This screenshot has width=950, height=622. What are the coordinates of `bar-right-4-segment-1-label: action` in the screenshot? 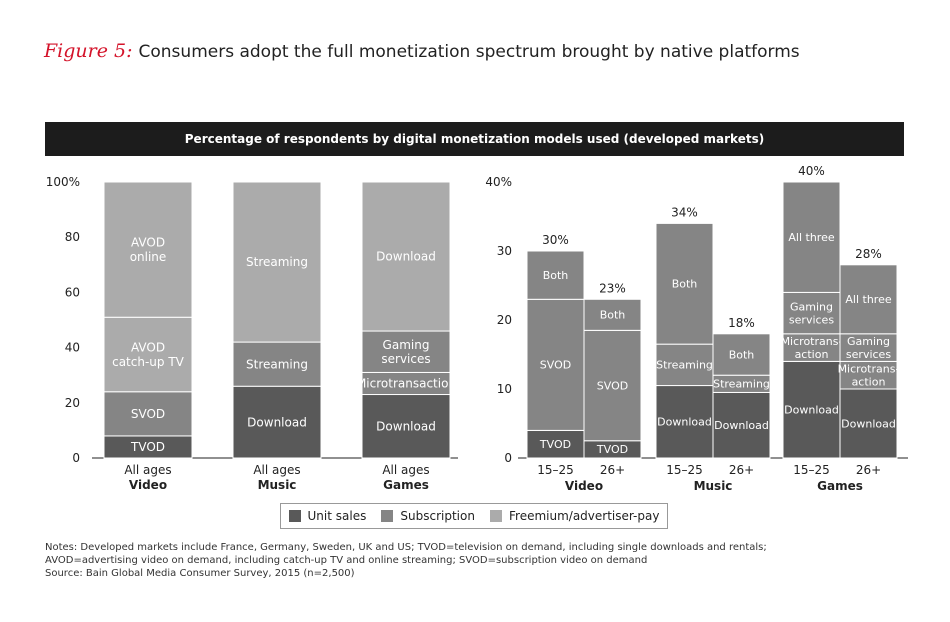 It's located at (812, 354).